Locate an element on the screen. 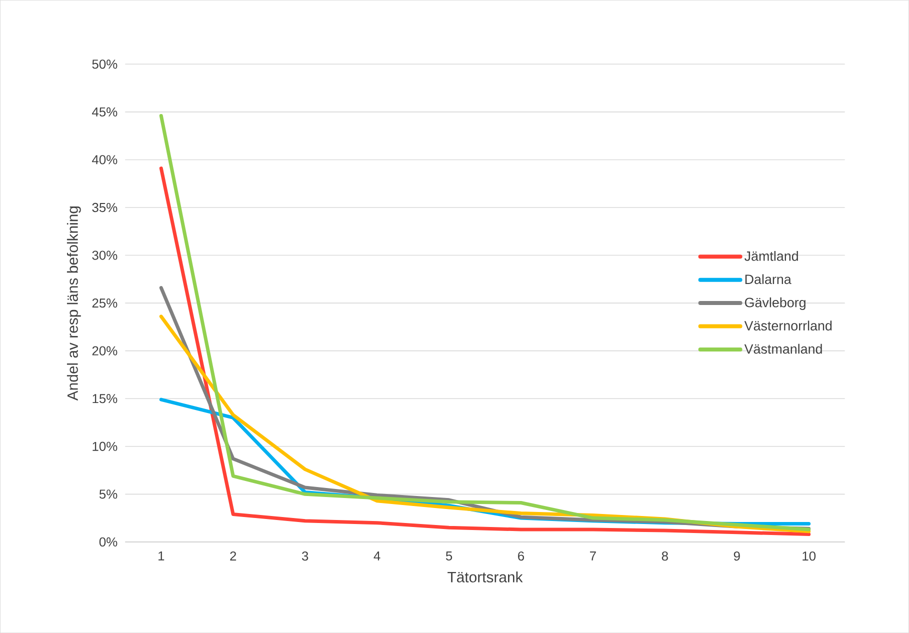  y-tick-label: 10% is located at coordinates (105, 446).